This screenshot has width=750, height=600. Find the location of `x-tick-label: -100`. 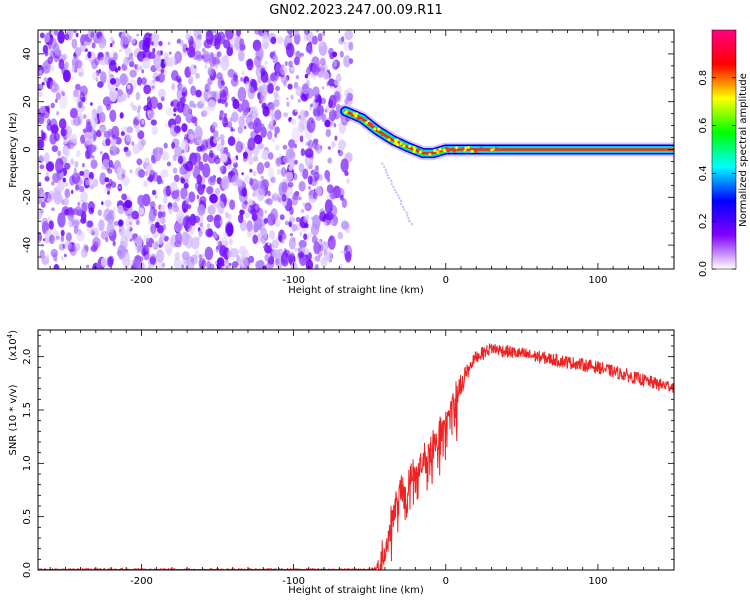

x-tick-label: -100 is located at coordinates (293, 280).